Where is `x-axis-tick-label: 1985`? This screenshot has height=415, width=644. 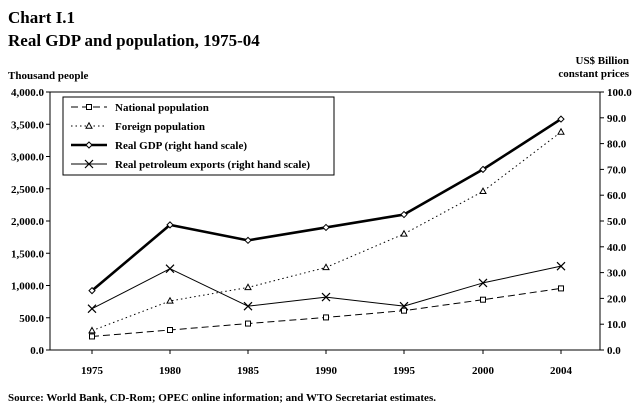
x-axis-tick-label: 1985 is located at coordinates (248, 371).